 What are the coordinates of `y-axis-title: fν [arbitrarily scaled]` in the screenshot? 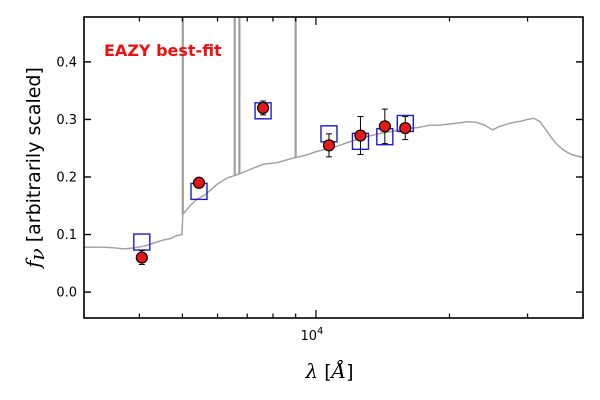 It's located at (35, 168).